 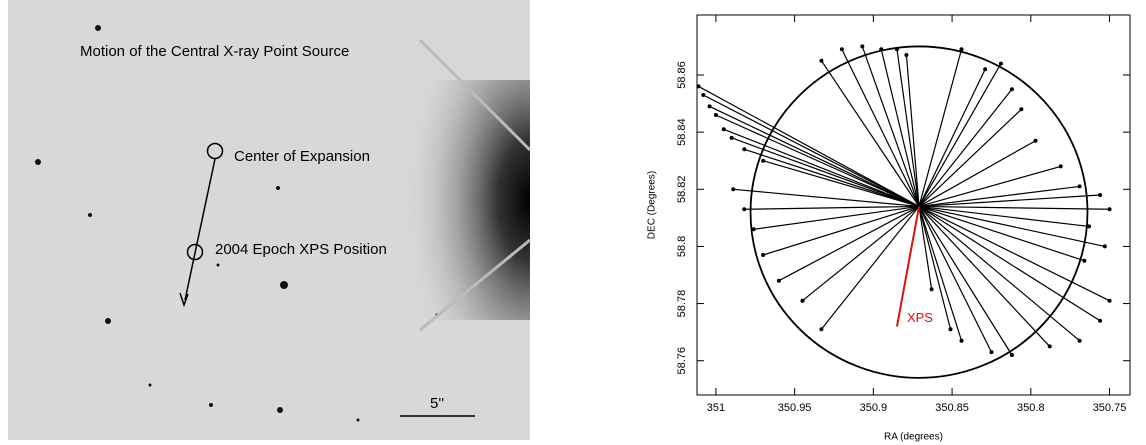 What do you see at coordinates (214, 51) in the screenshot?
I see `image-title: Motion of the Central X-ray Point Source` at bounding box center [214, 51].